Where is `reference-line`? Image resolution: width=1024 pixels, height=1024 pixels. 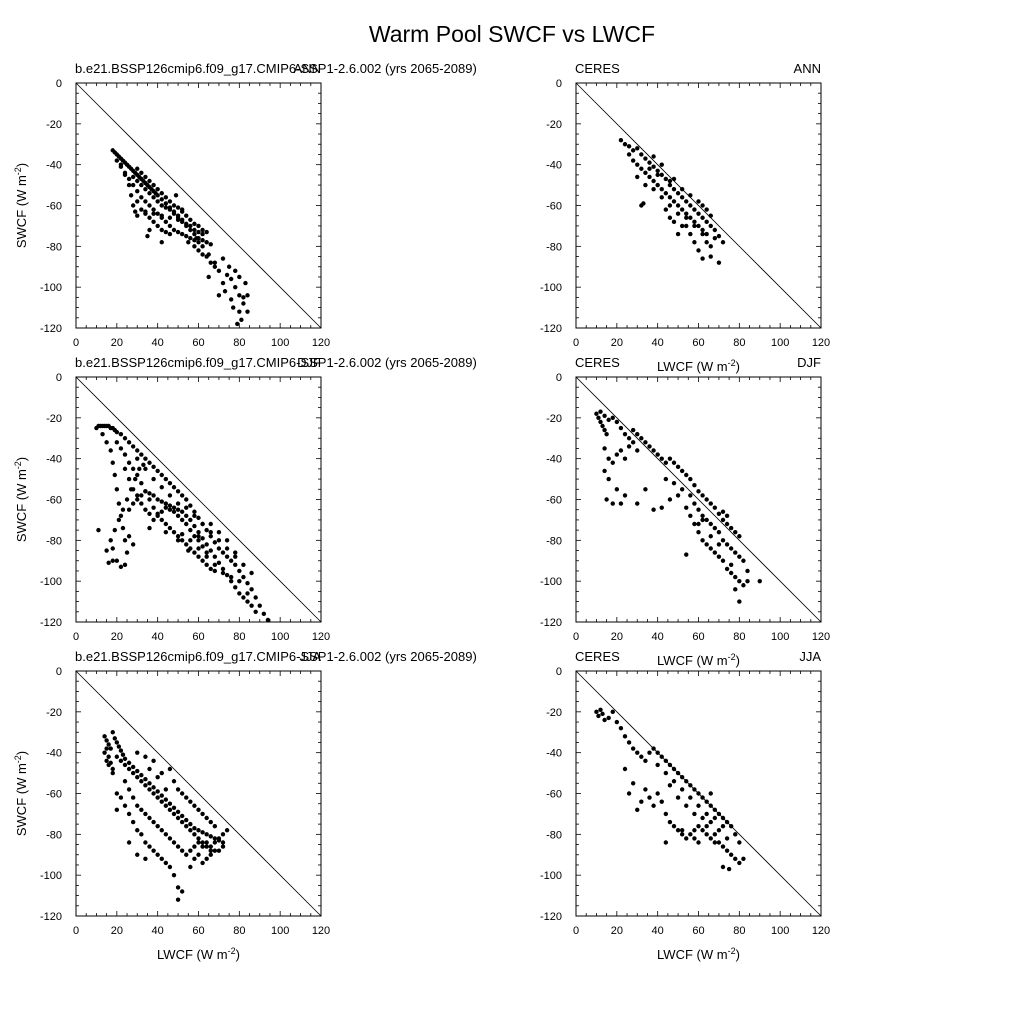 reference-line is located at coordinates (198, 499).